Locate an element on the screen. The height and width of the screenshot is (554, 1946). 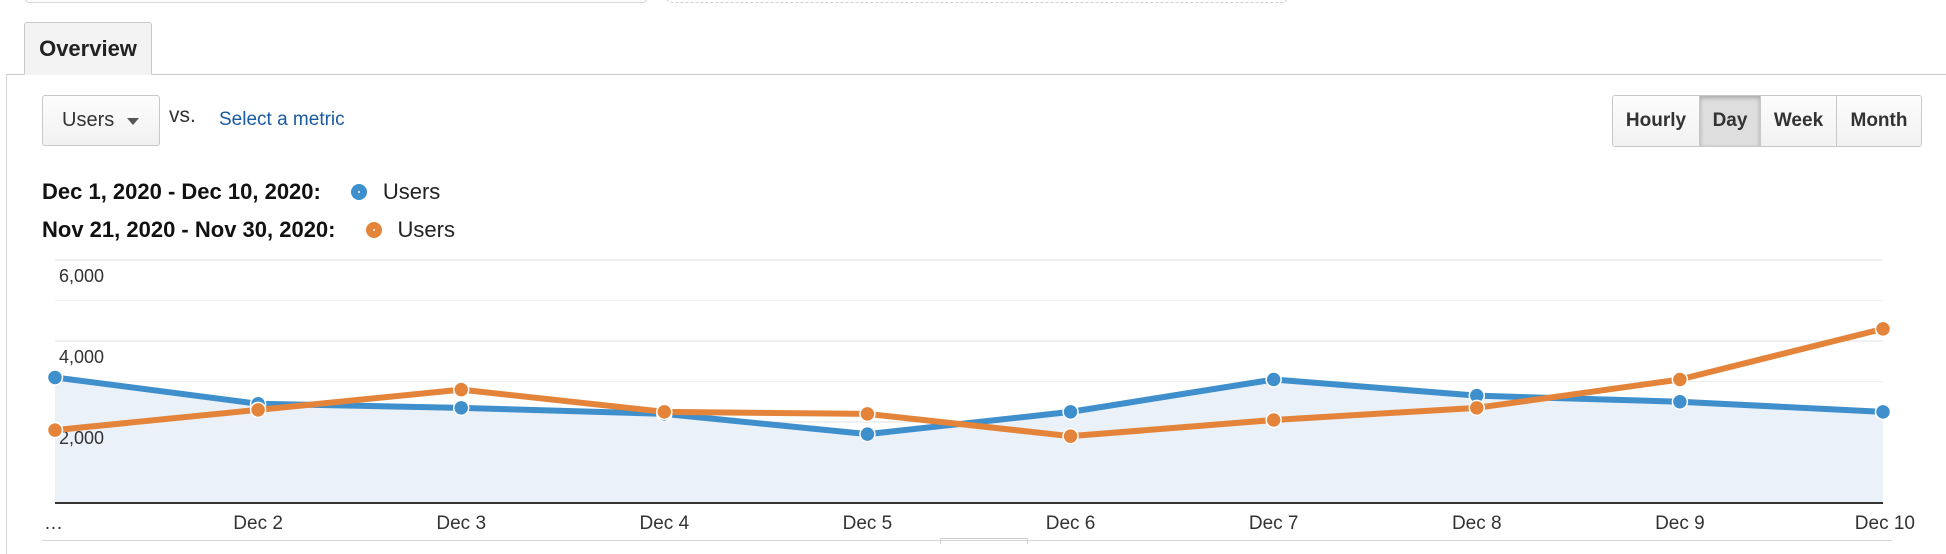
x-tick-label: Dec 2 is located at coordinates (258, 523).